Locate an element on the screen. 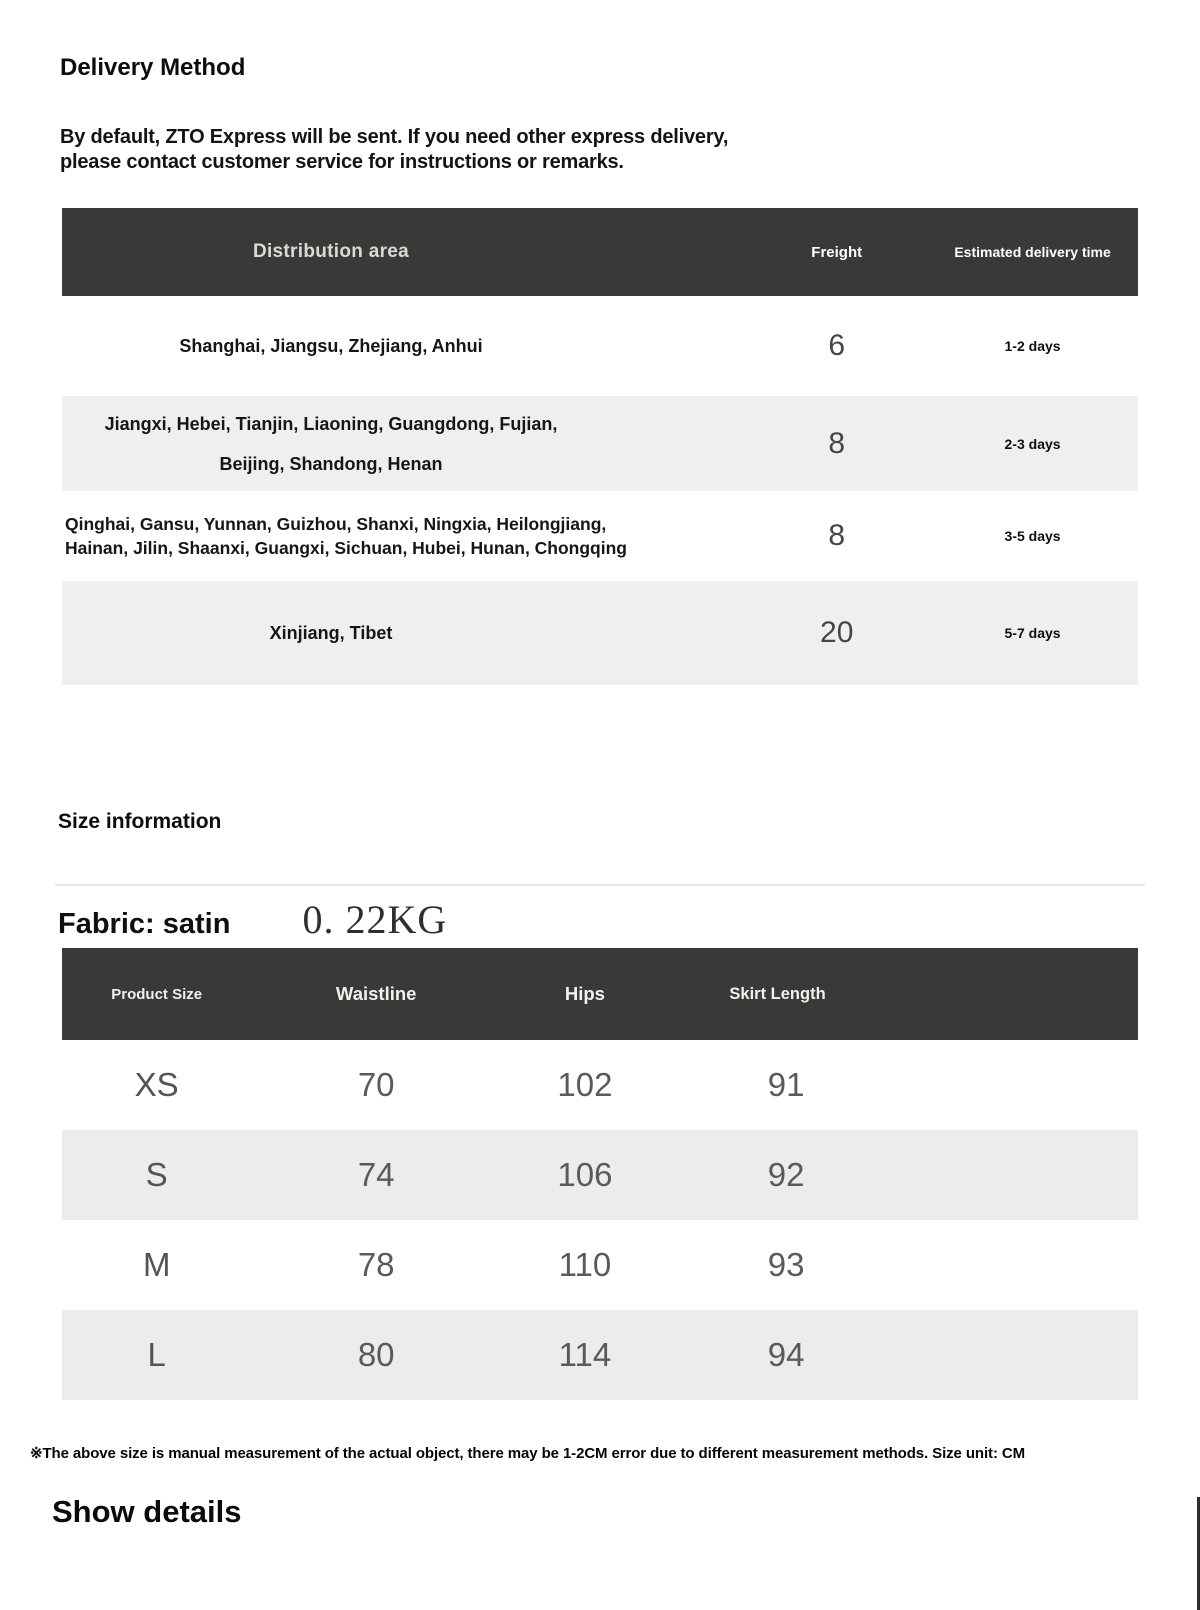 This screenshot has height=1610, width=1200. size-table-row: L 80 114 94 is located at coordinates (600, 1355).